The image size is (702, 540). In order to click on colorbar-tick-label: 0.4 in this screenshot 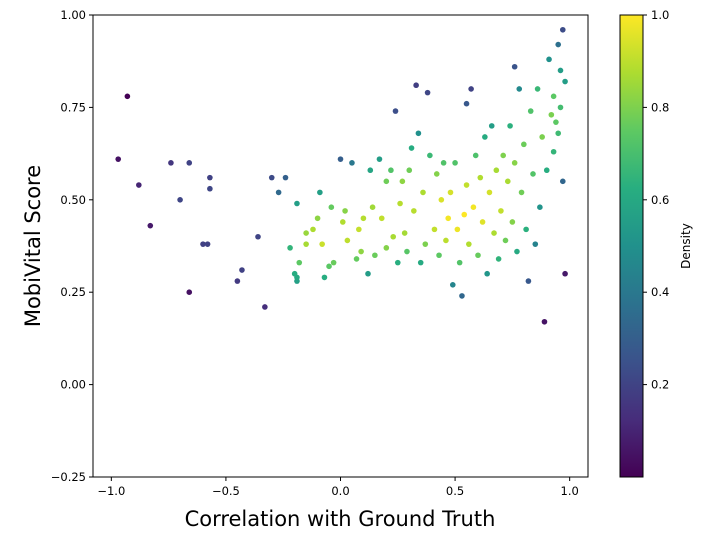, I will do `click(660, 292)`.